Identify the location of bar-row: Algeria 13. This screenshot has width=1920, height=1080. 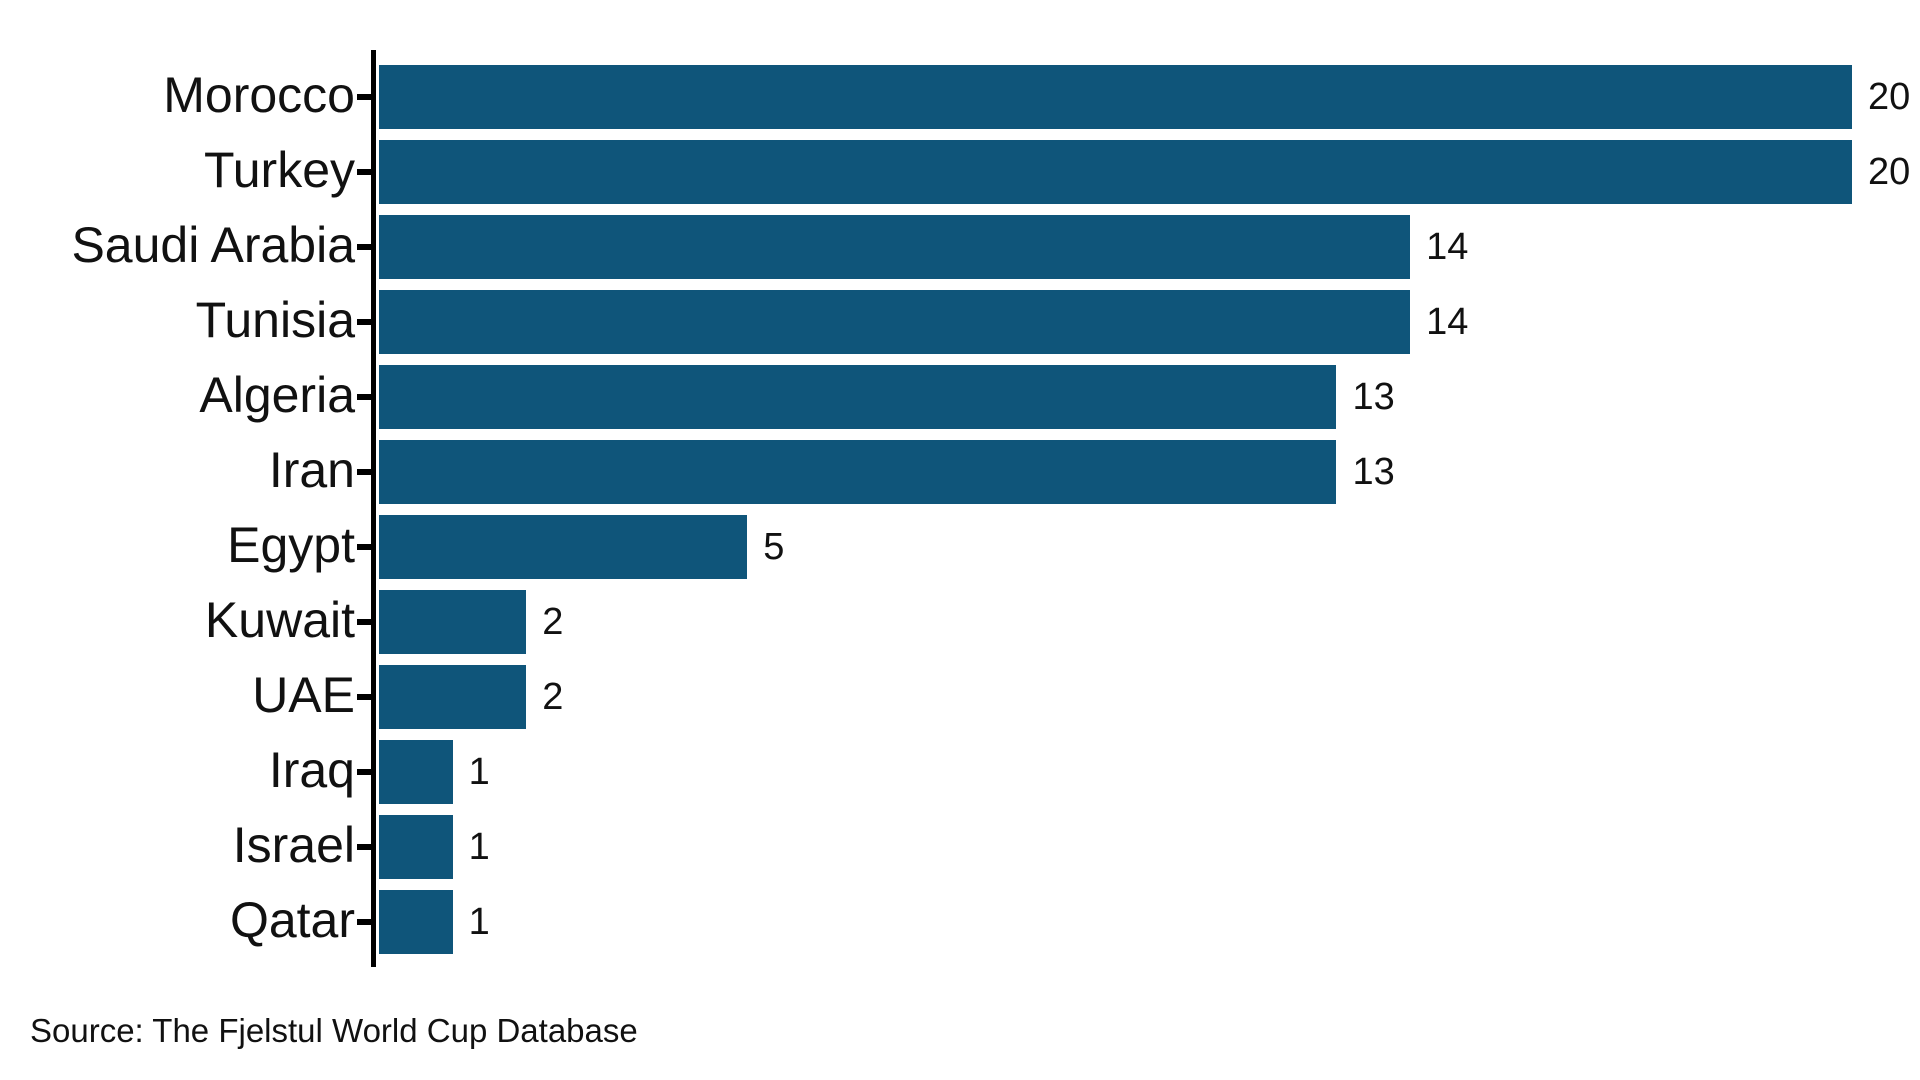
(960, 396).